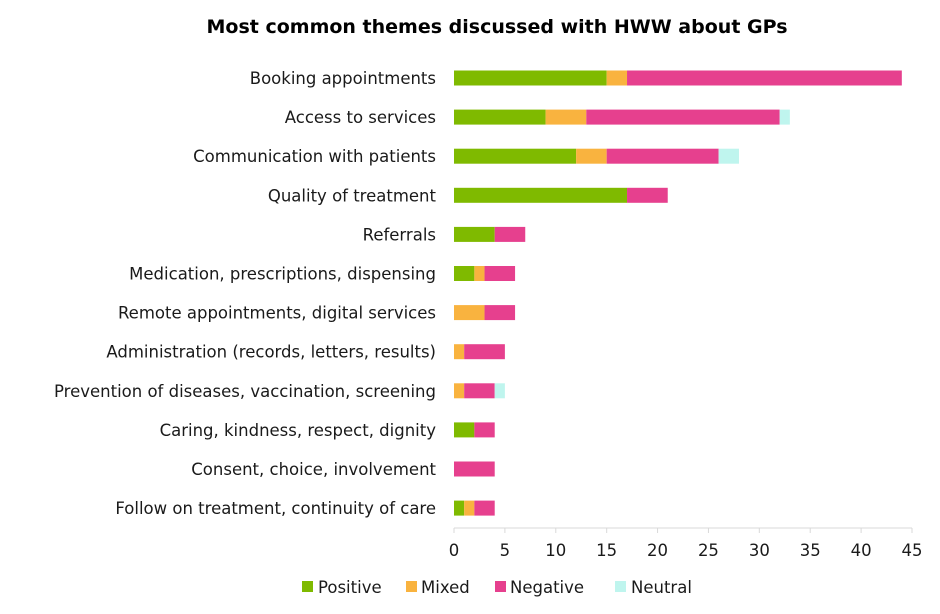  Describe the element at coordinates (657, 550) in the screenshot. I see `x-tick-label: 20` at that location.